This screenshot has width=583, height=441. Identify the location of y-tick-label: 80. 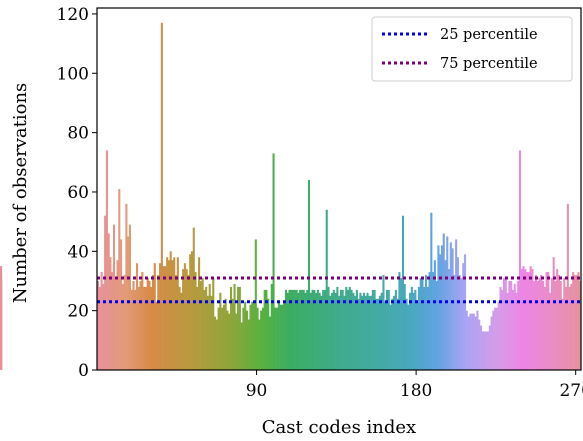
(78, 134).